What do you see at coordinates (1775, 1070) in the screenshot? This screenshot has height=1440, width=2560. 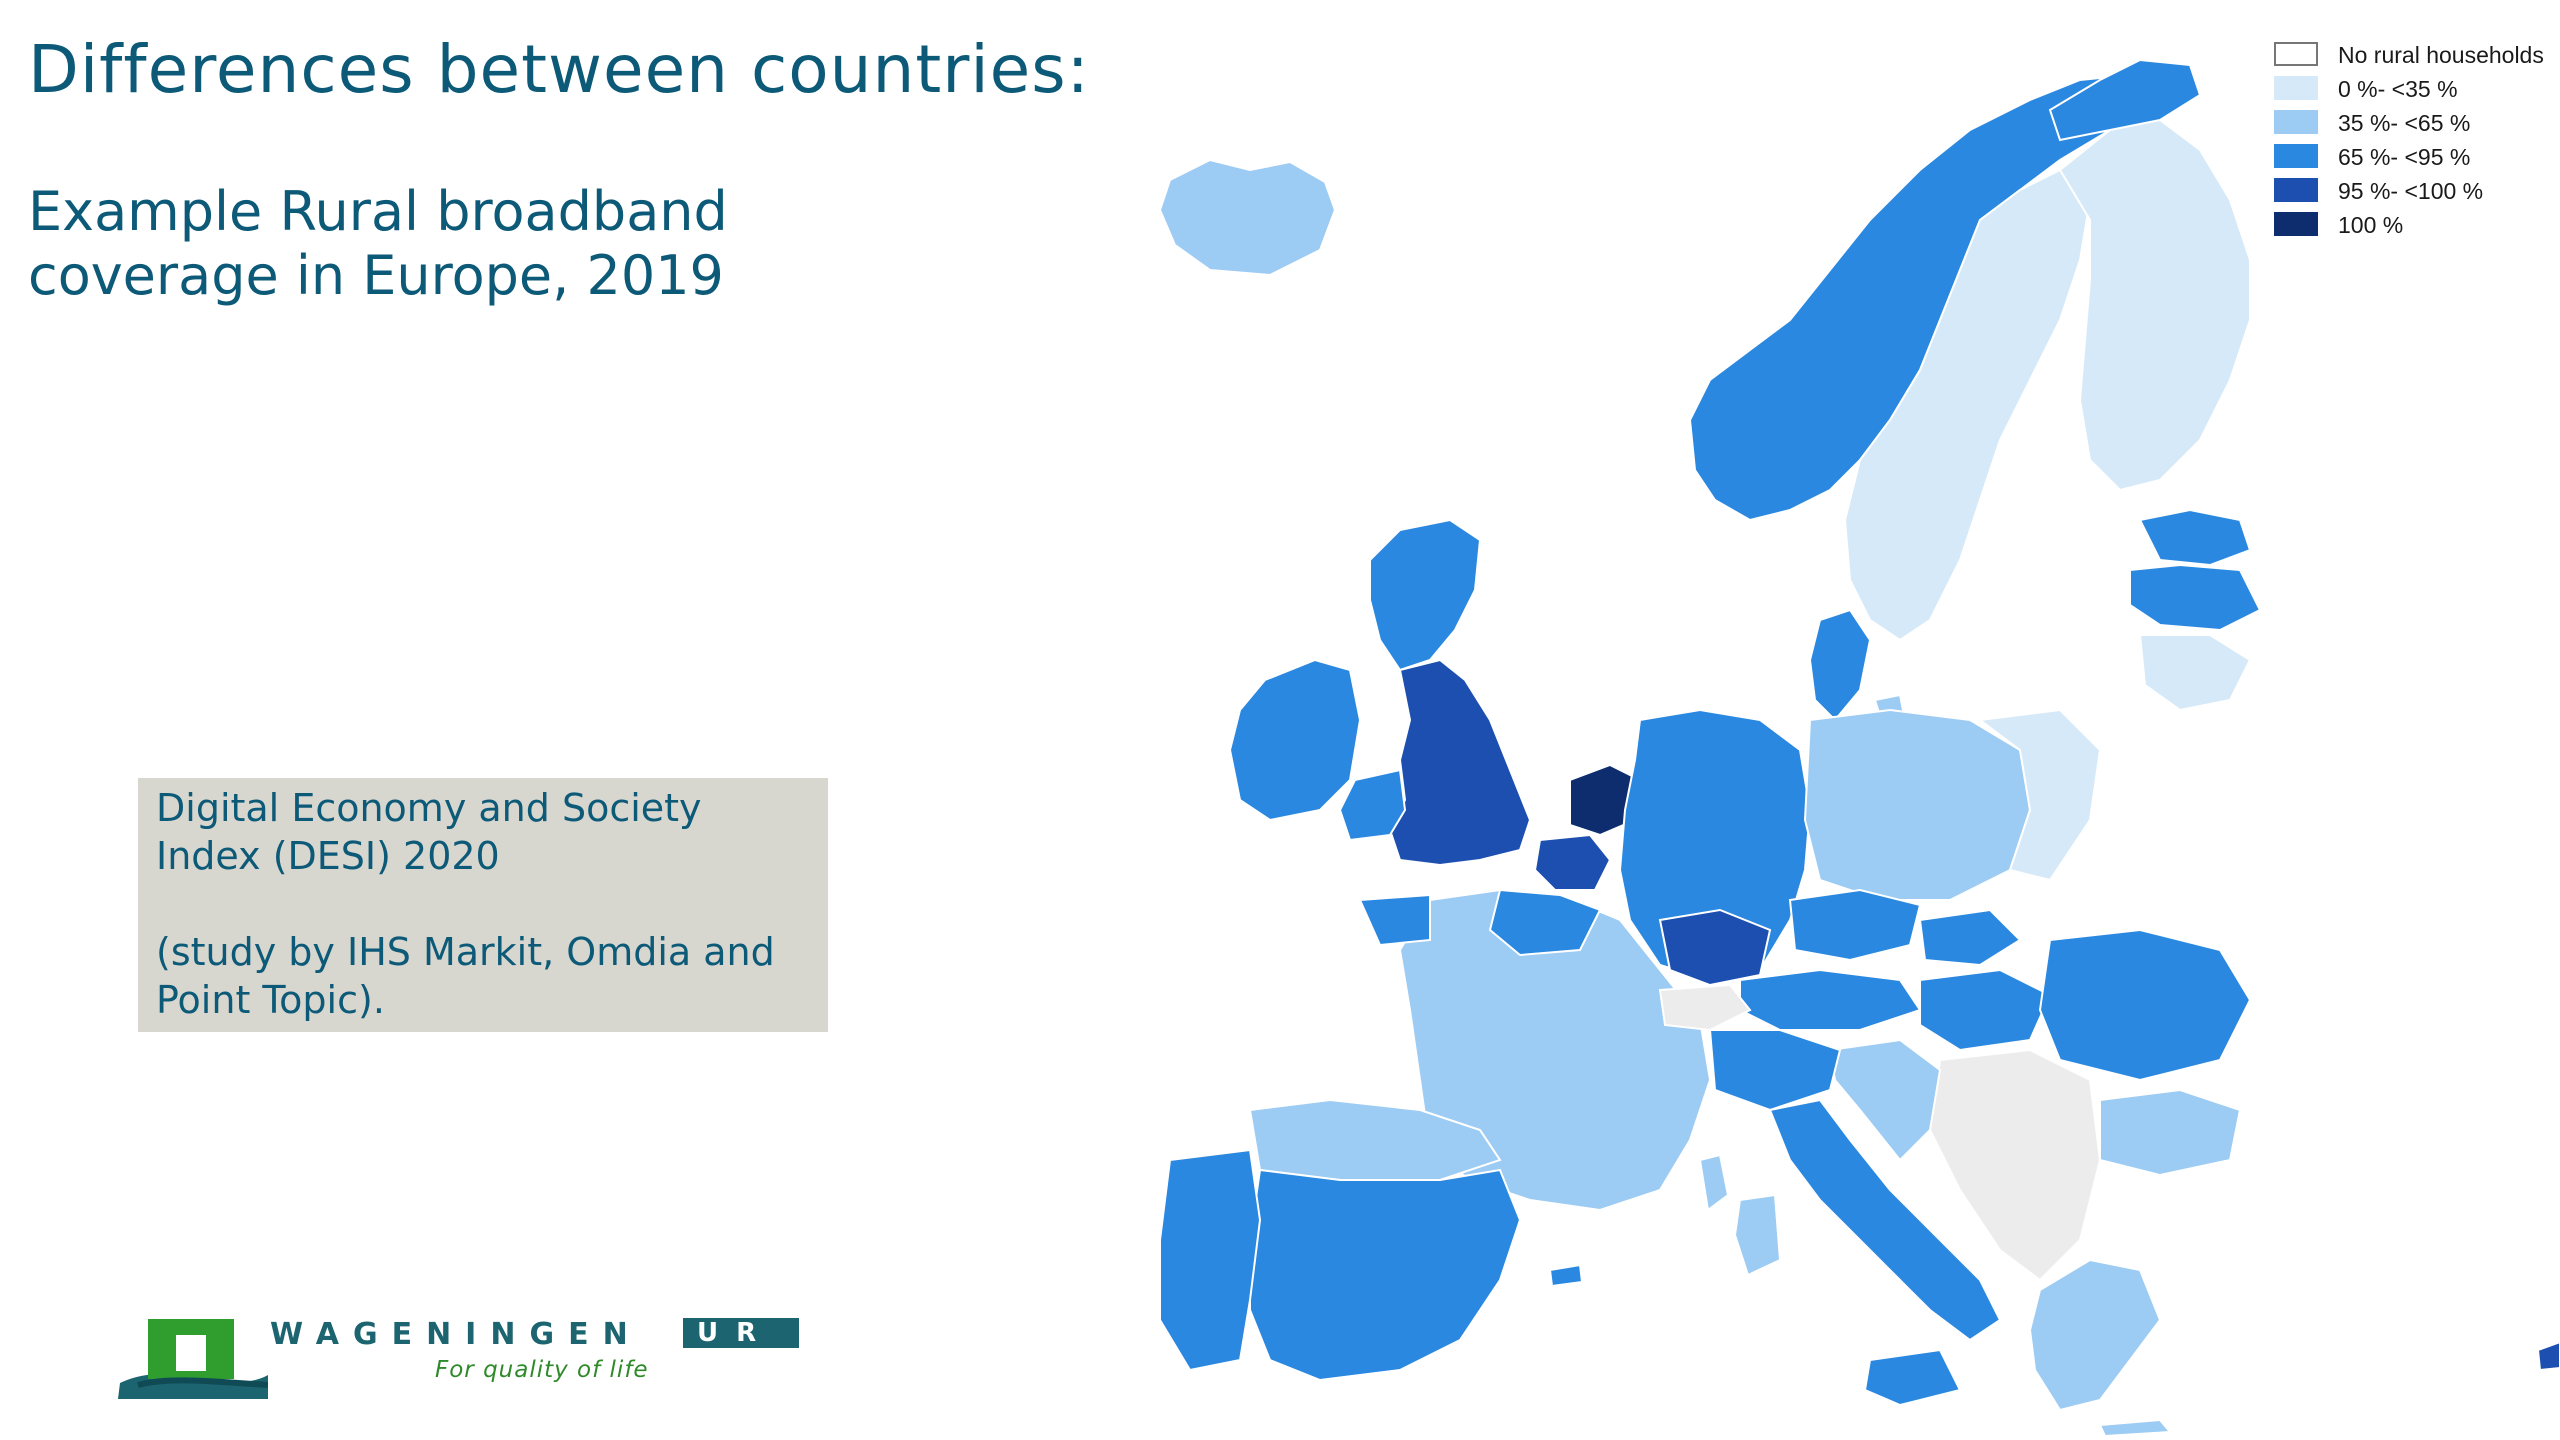 I see `region-italy-north` at bounding box center [1775, 1070].